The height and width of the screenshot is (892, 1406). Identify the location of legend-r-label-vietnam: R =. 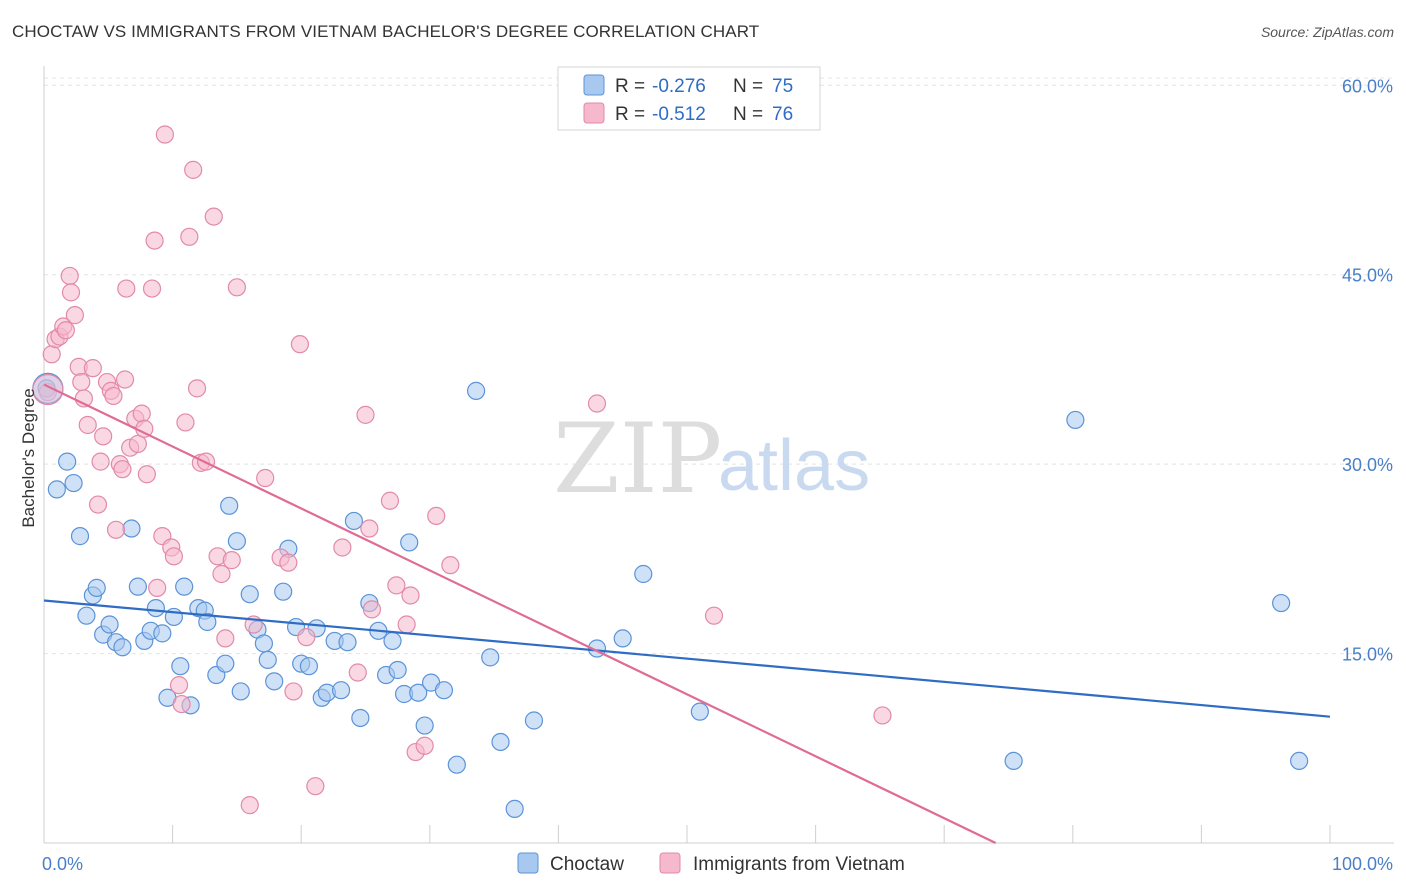
(630, 114).